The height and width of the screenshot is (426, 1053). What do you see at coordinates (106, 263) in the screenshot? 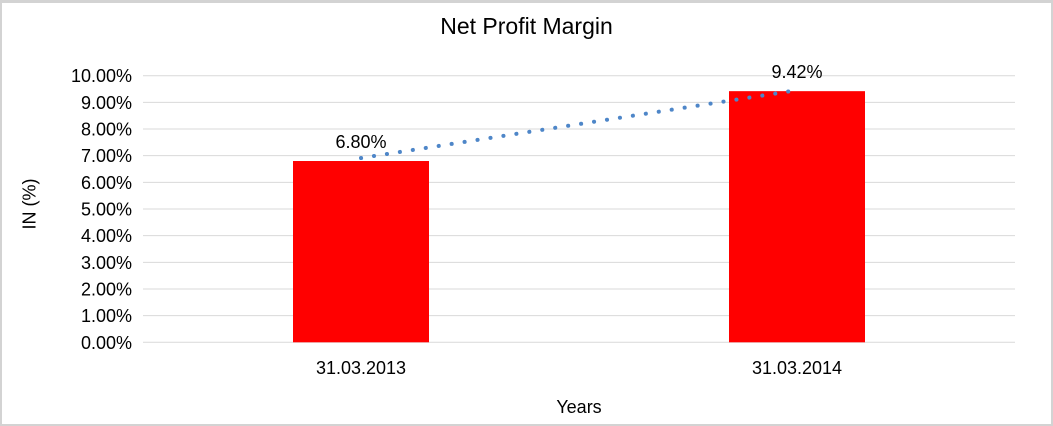
I see `y-tick-label: 3.00%` at bounding box center [106, 263].